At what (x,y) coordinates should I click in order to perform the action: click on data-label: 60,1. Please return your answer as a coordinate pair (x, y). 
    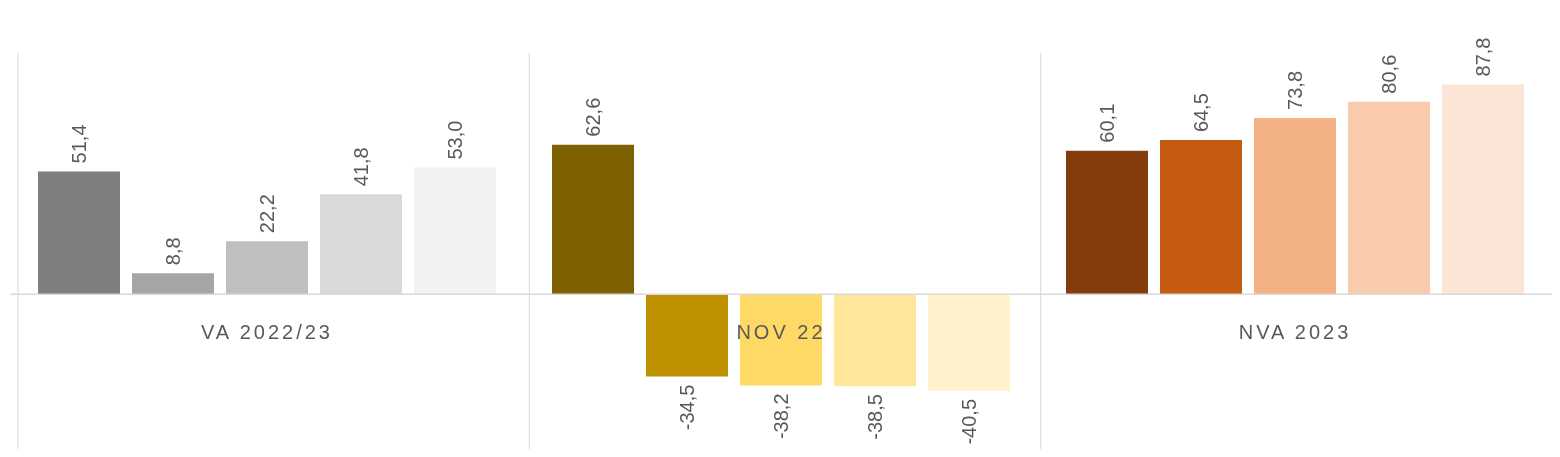
    Looking at the image, I should click on (1107, 123).